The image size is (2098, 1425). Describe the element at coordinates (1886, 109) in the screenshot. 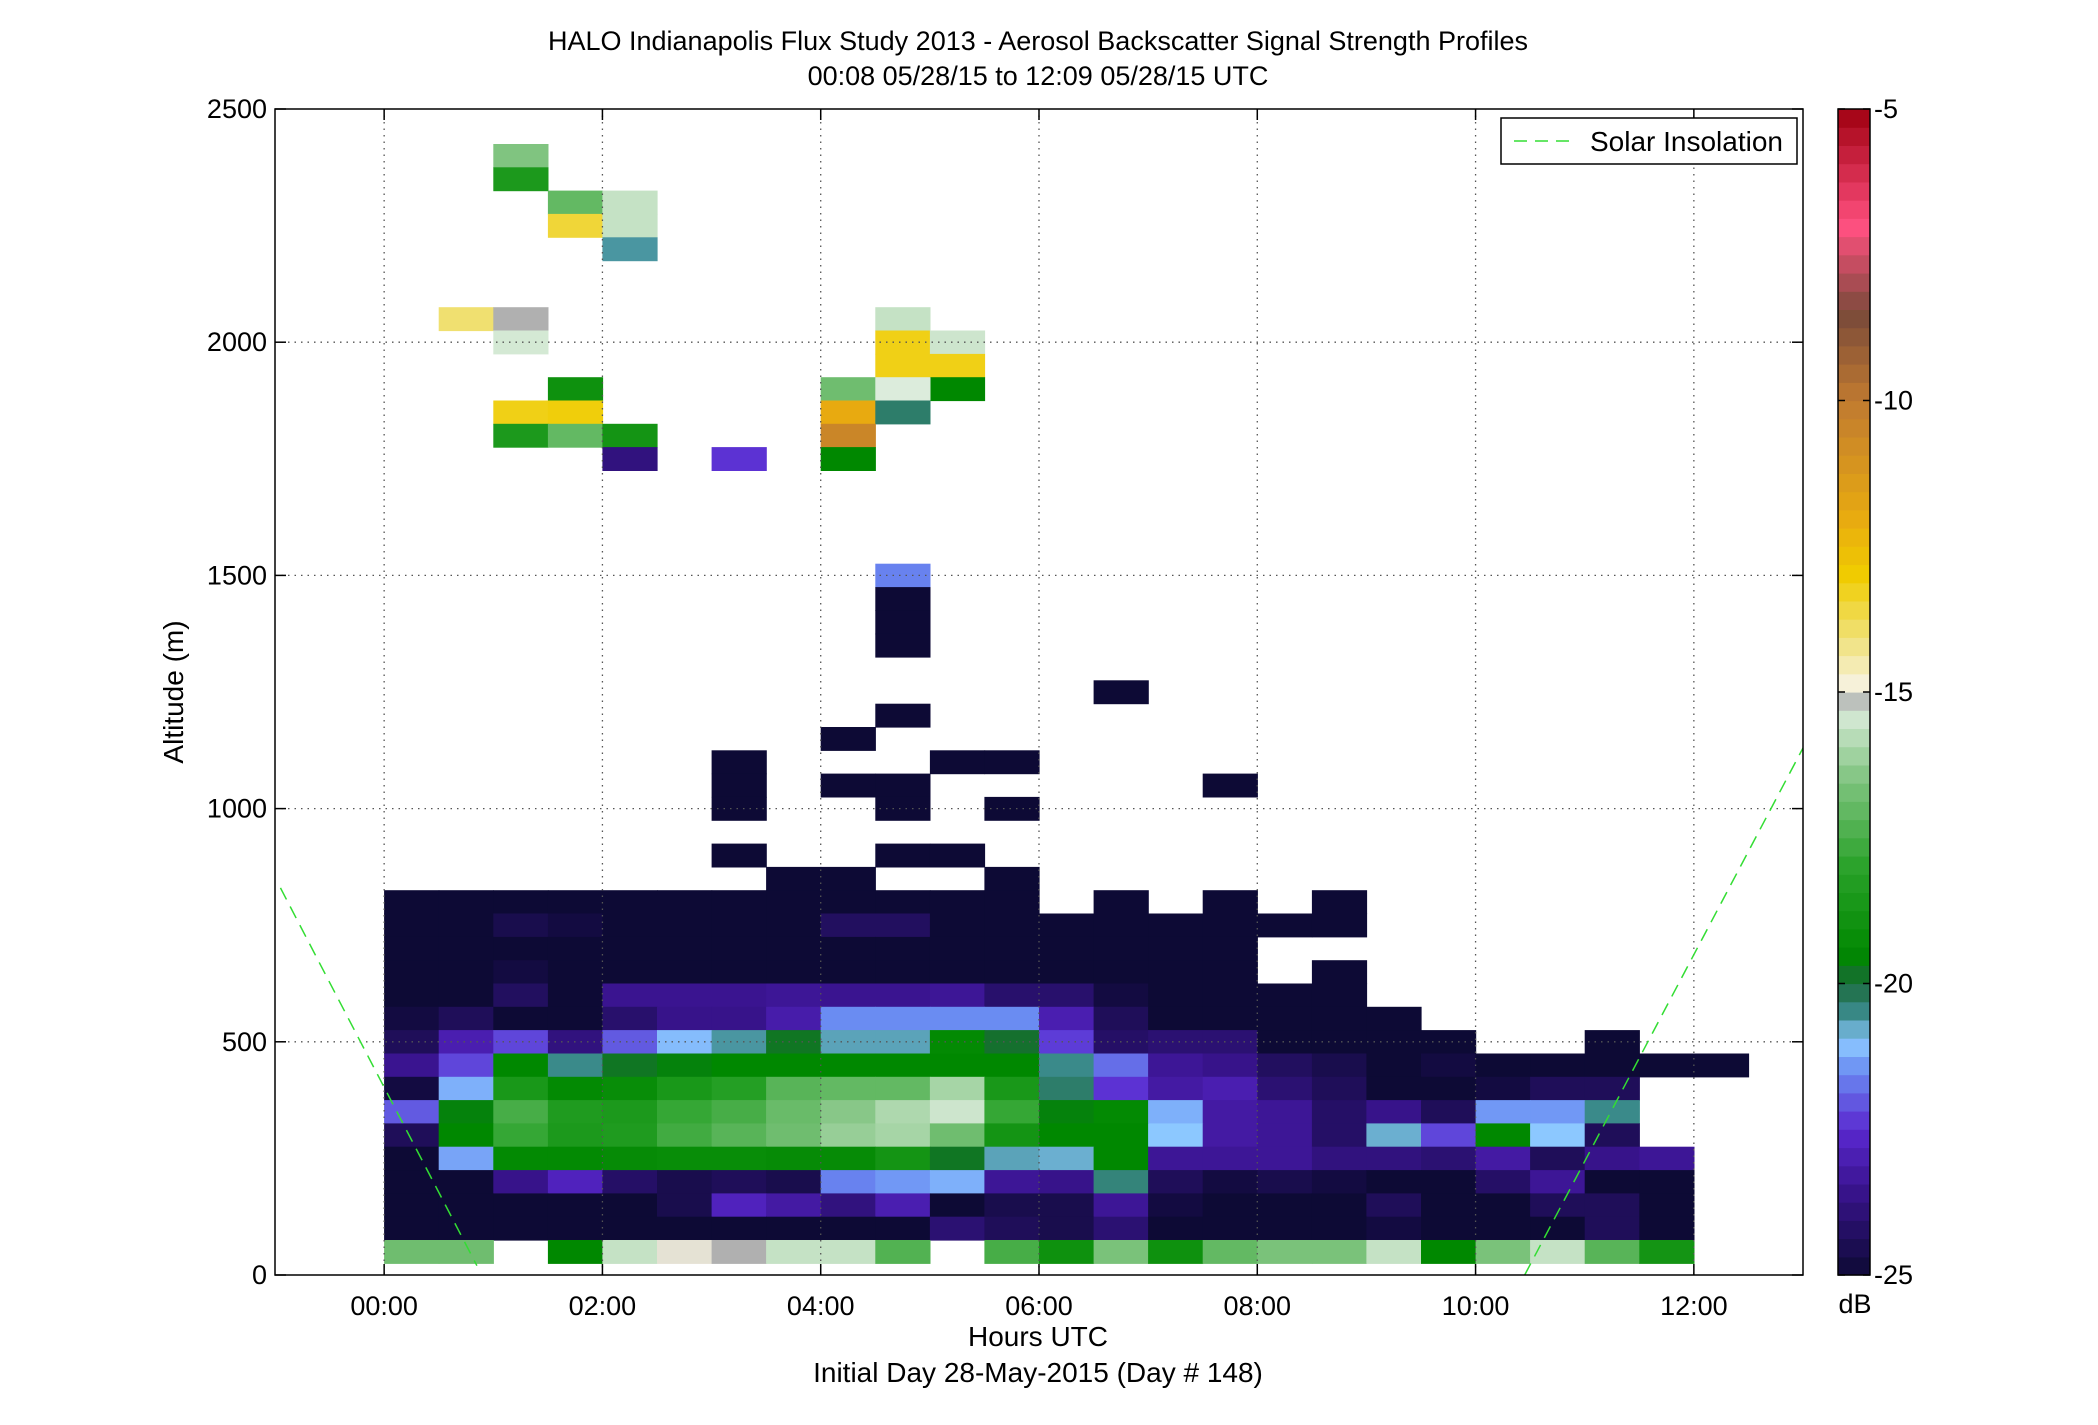

I see `colorbar-tick-label: -5` at that location.